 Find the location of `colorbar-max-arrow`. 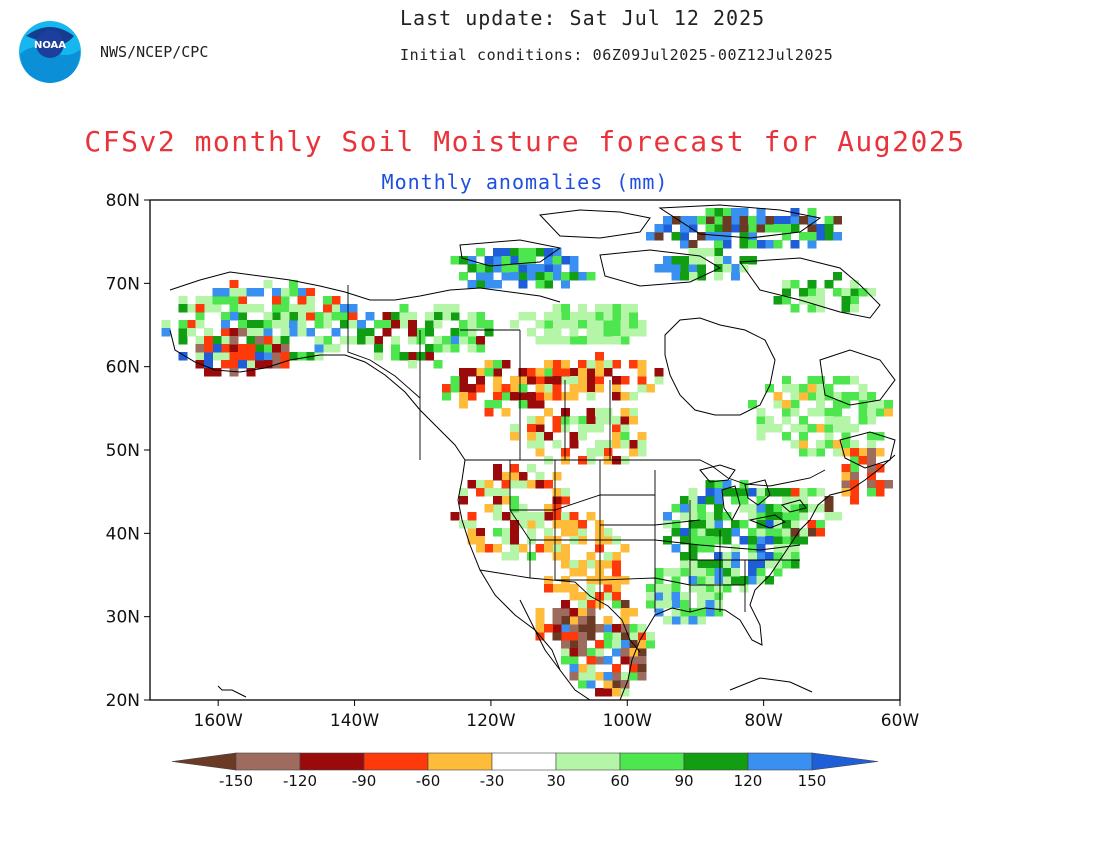

colorbar-max-arrow is located at coordinates (845, 761).